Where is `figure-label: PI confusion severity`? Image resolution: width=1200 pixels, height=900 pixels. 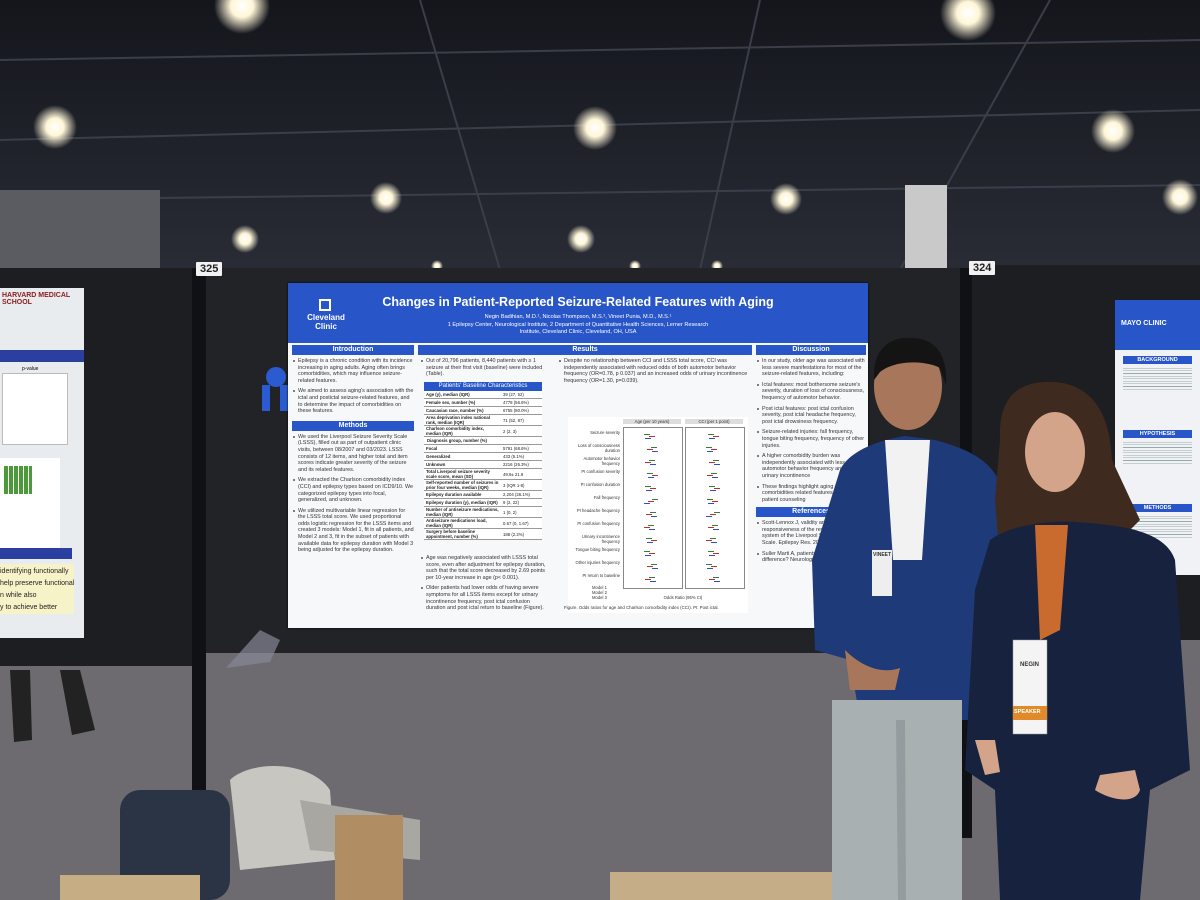
figure-label: PI confusion severity is located at coordinates (600, 471).